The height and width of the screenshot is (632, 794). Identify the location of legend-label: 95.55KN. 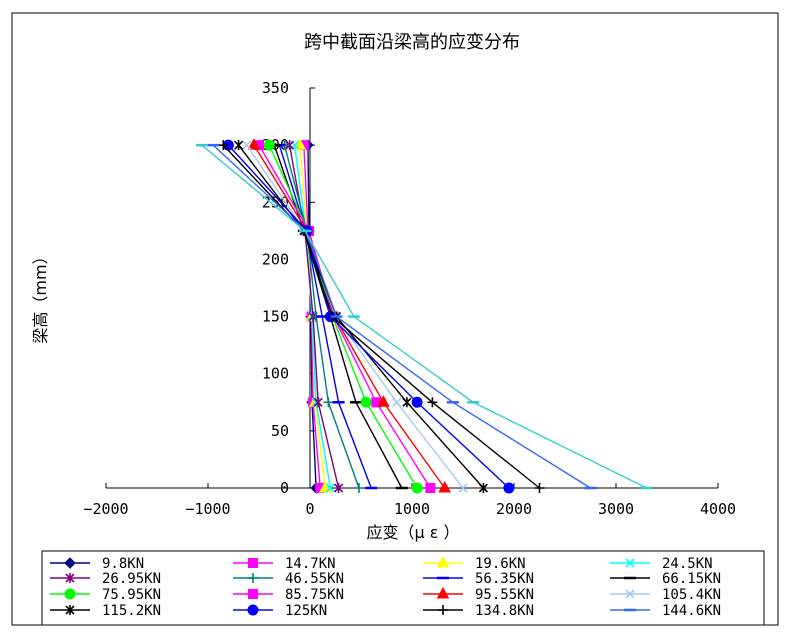
(504, 595).